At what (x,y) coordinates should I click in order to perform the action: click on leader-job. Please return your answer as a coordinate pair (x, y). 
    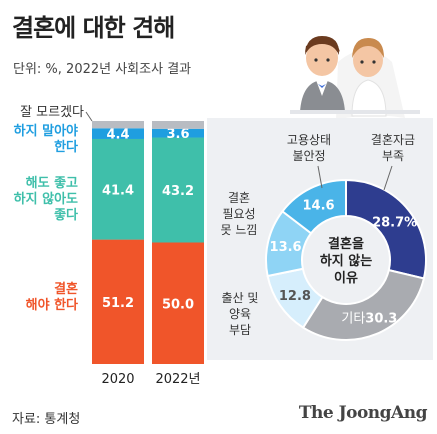
    Looking at the image, I should click on (320, 177).